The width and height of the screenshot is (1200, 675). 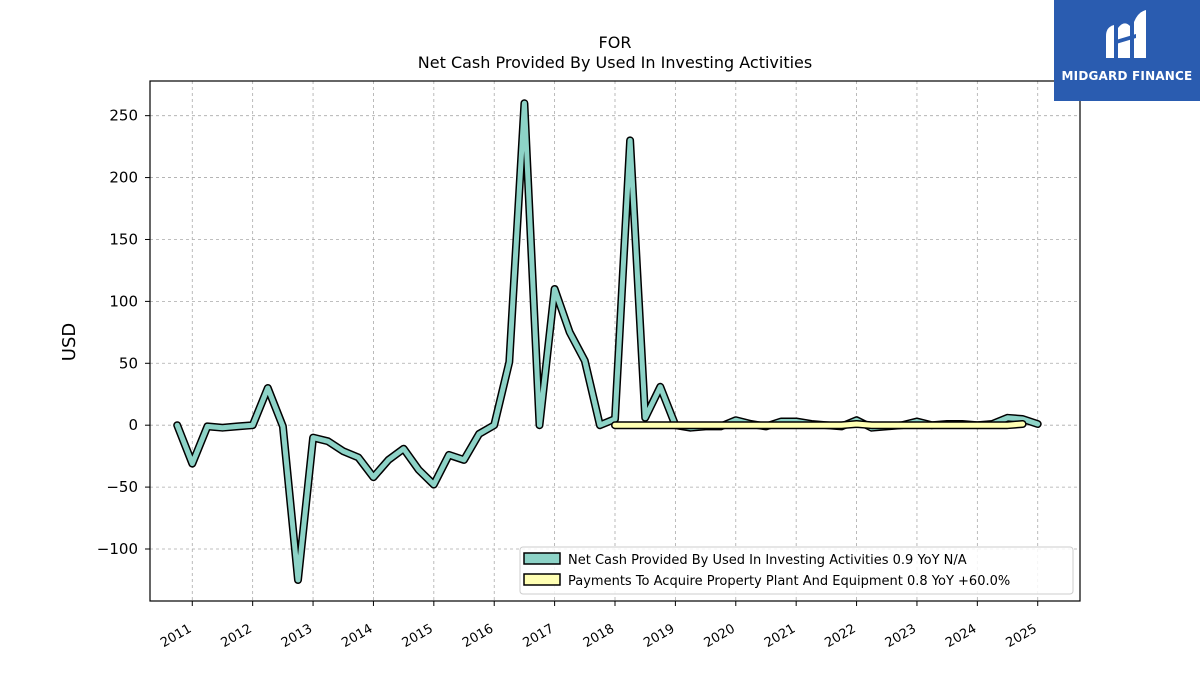 What do you see at coordinates (720, 636) in the screenshot?
I see `x-tick-label: 2020` at bounding box center [720, 636].